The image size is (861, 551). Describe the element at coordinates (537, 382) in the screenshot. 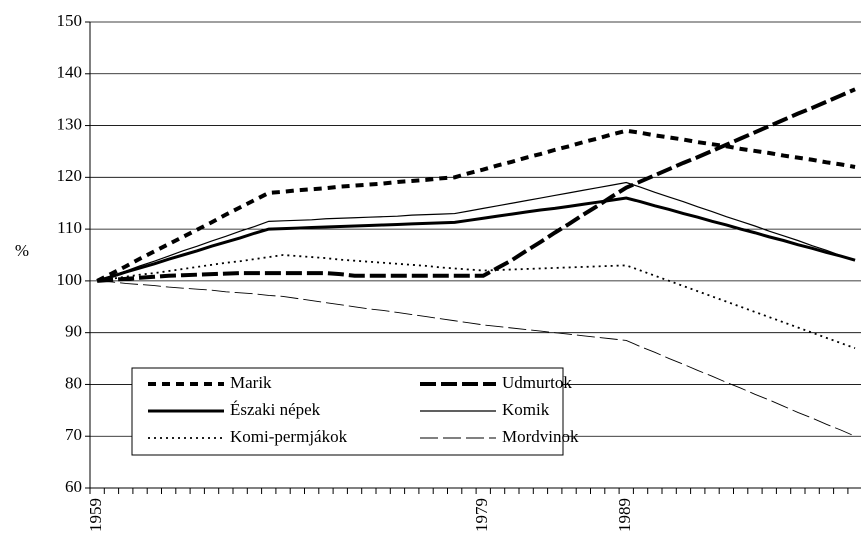

I see `legend-label: Udmurtok` at that location.